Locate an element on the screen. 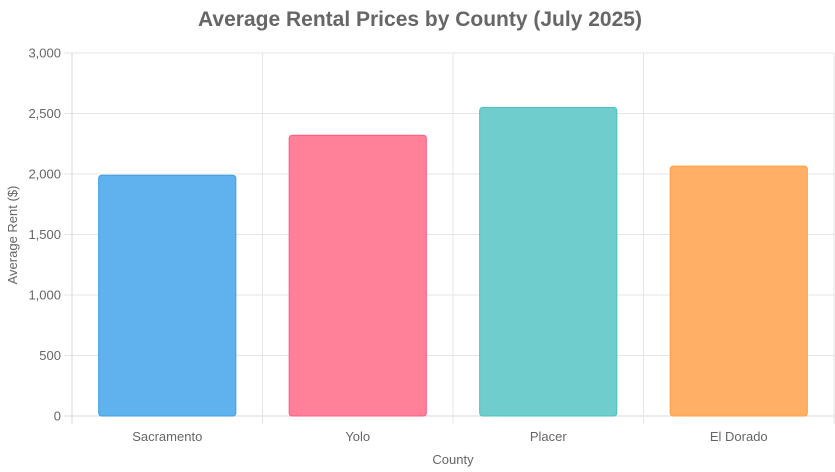 Image resolution: width=835 pixels, height=472 pixels. y-tick-label: 1,500 is located at coordinates (44, 234).